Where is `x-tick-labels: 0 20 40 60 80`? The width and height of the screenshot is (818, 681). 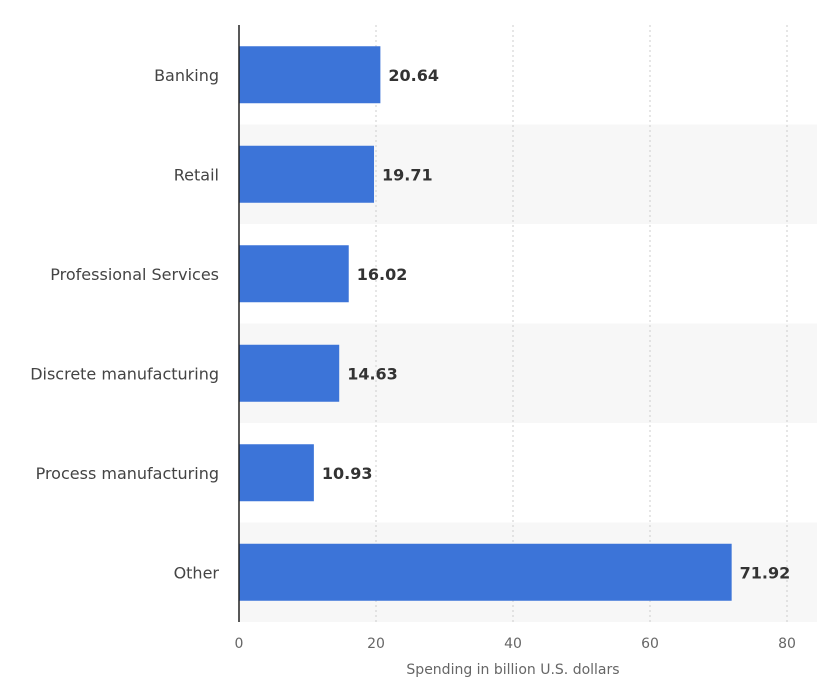 x-tick-labels: 0 20 40 60 80 is located at coordinates (515, 644).